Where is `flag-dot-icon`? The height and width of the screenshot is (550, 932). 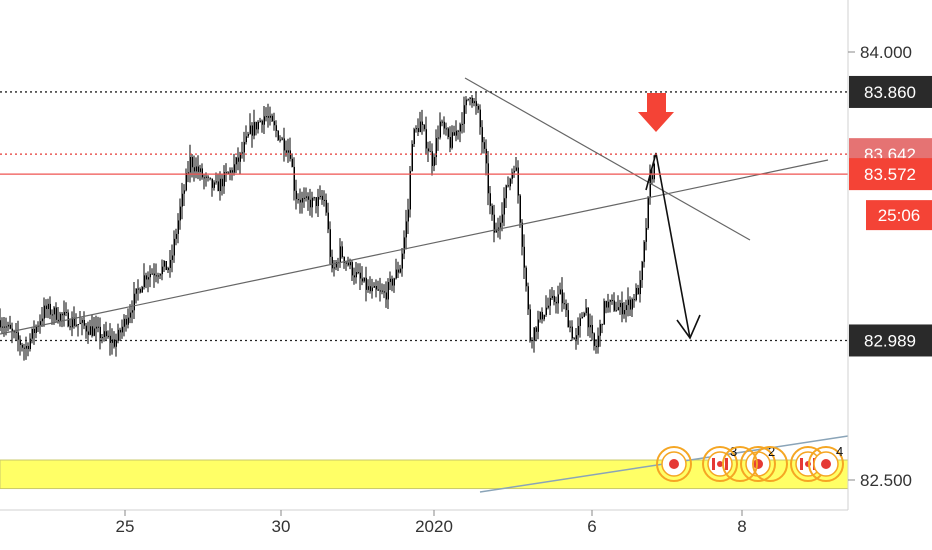 flag-dot-icon is located at coordinates (674, 464).